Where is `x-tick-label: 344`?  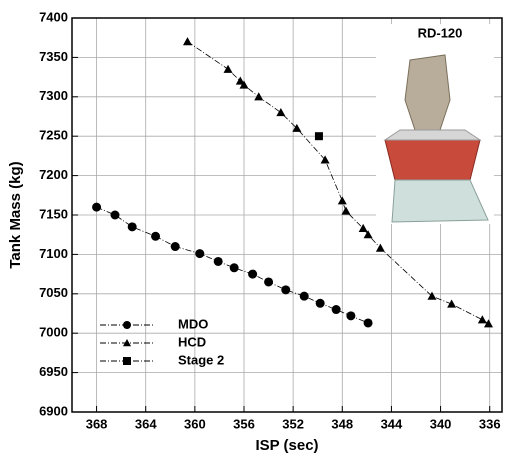 x-tick-label: 344 is located at coordinates (392, 423).